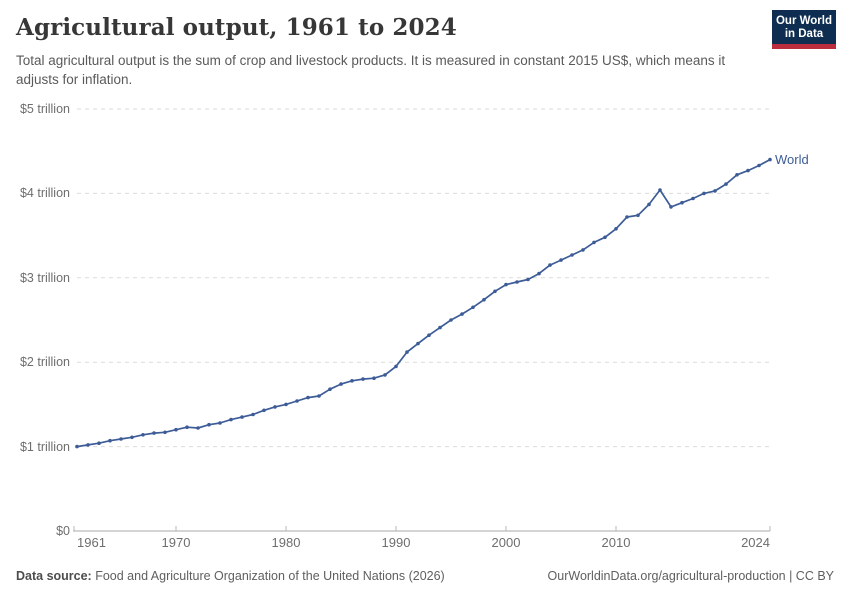 Image resolution: width=850 pixels, height=600 pixels. Describe the element at coordinates (54, 576) in the screenshot. I see `data-source-label: Data source:` at that location.